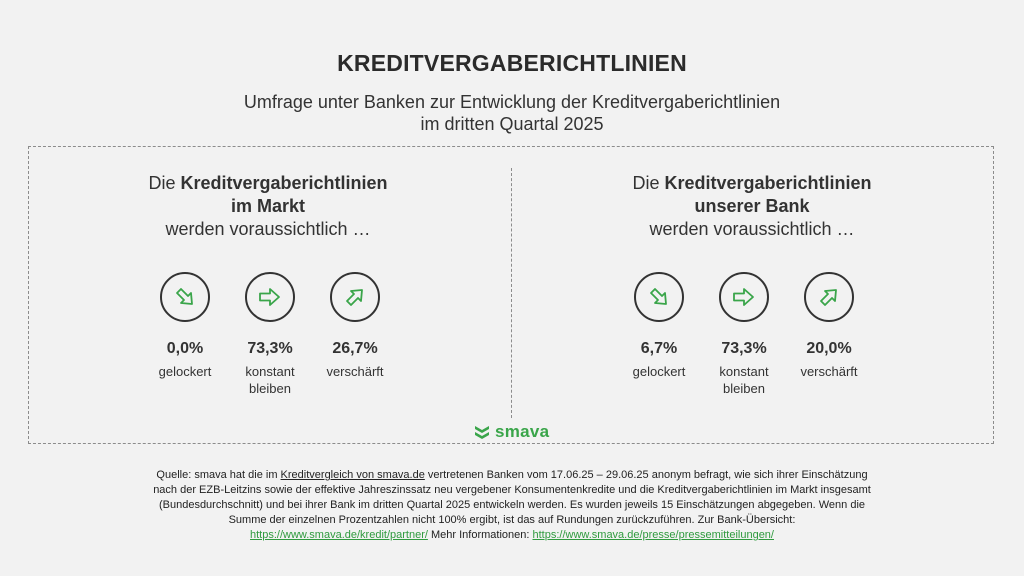 This screenshot has width=1024, height=576. I want to click on kreditvergleich-link: Kreditvergleich von smava.de, so click(352, 475).